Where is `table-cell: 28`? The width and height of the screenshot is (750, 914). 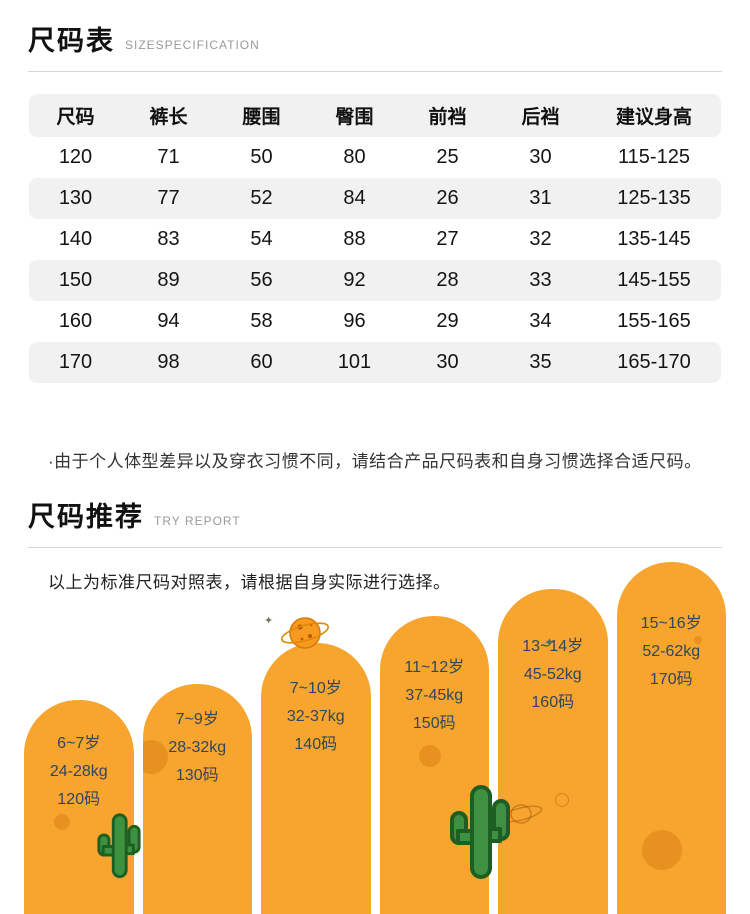
table-cell: 28 is located at coordinates (447, 280).